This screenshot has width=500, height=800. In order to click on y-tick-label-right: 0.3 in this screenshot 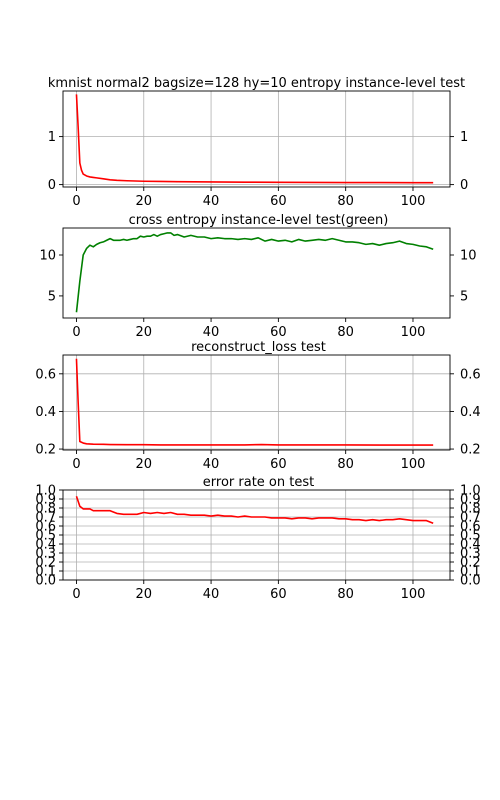, I will do `click(470, 554)`.